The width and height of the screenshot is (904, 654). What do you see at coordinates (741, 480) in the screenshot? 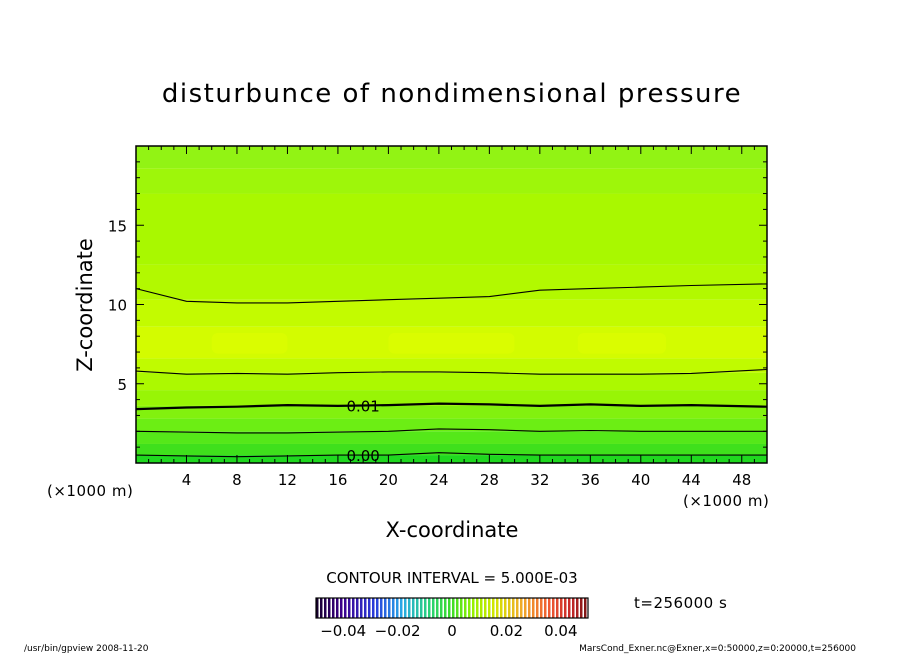
I see `x-tick-label-48: 48` at bounding box center [741, 480].